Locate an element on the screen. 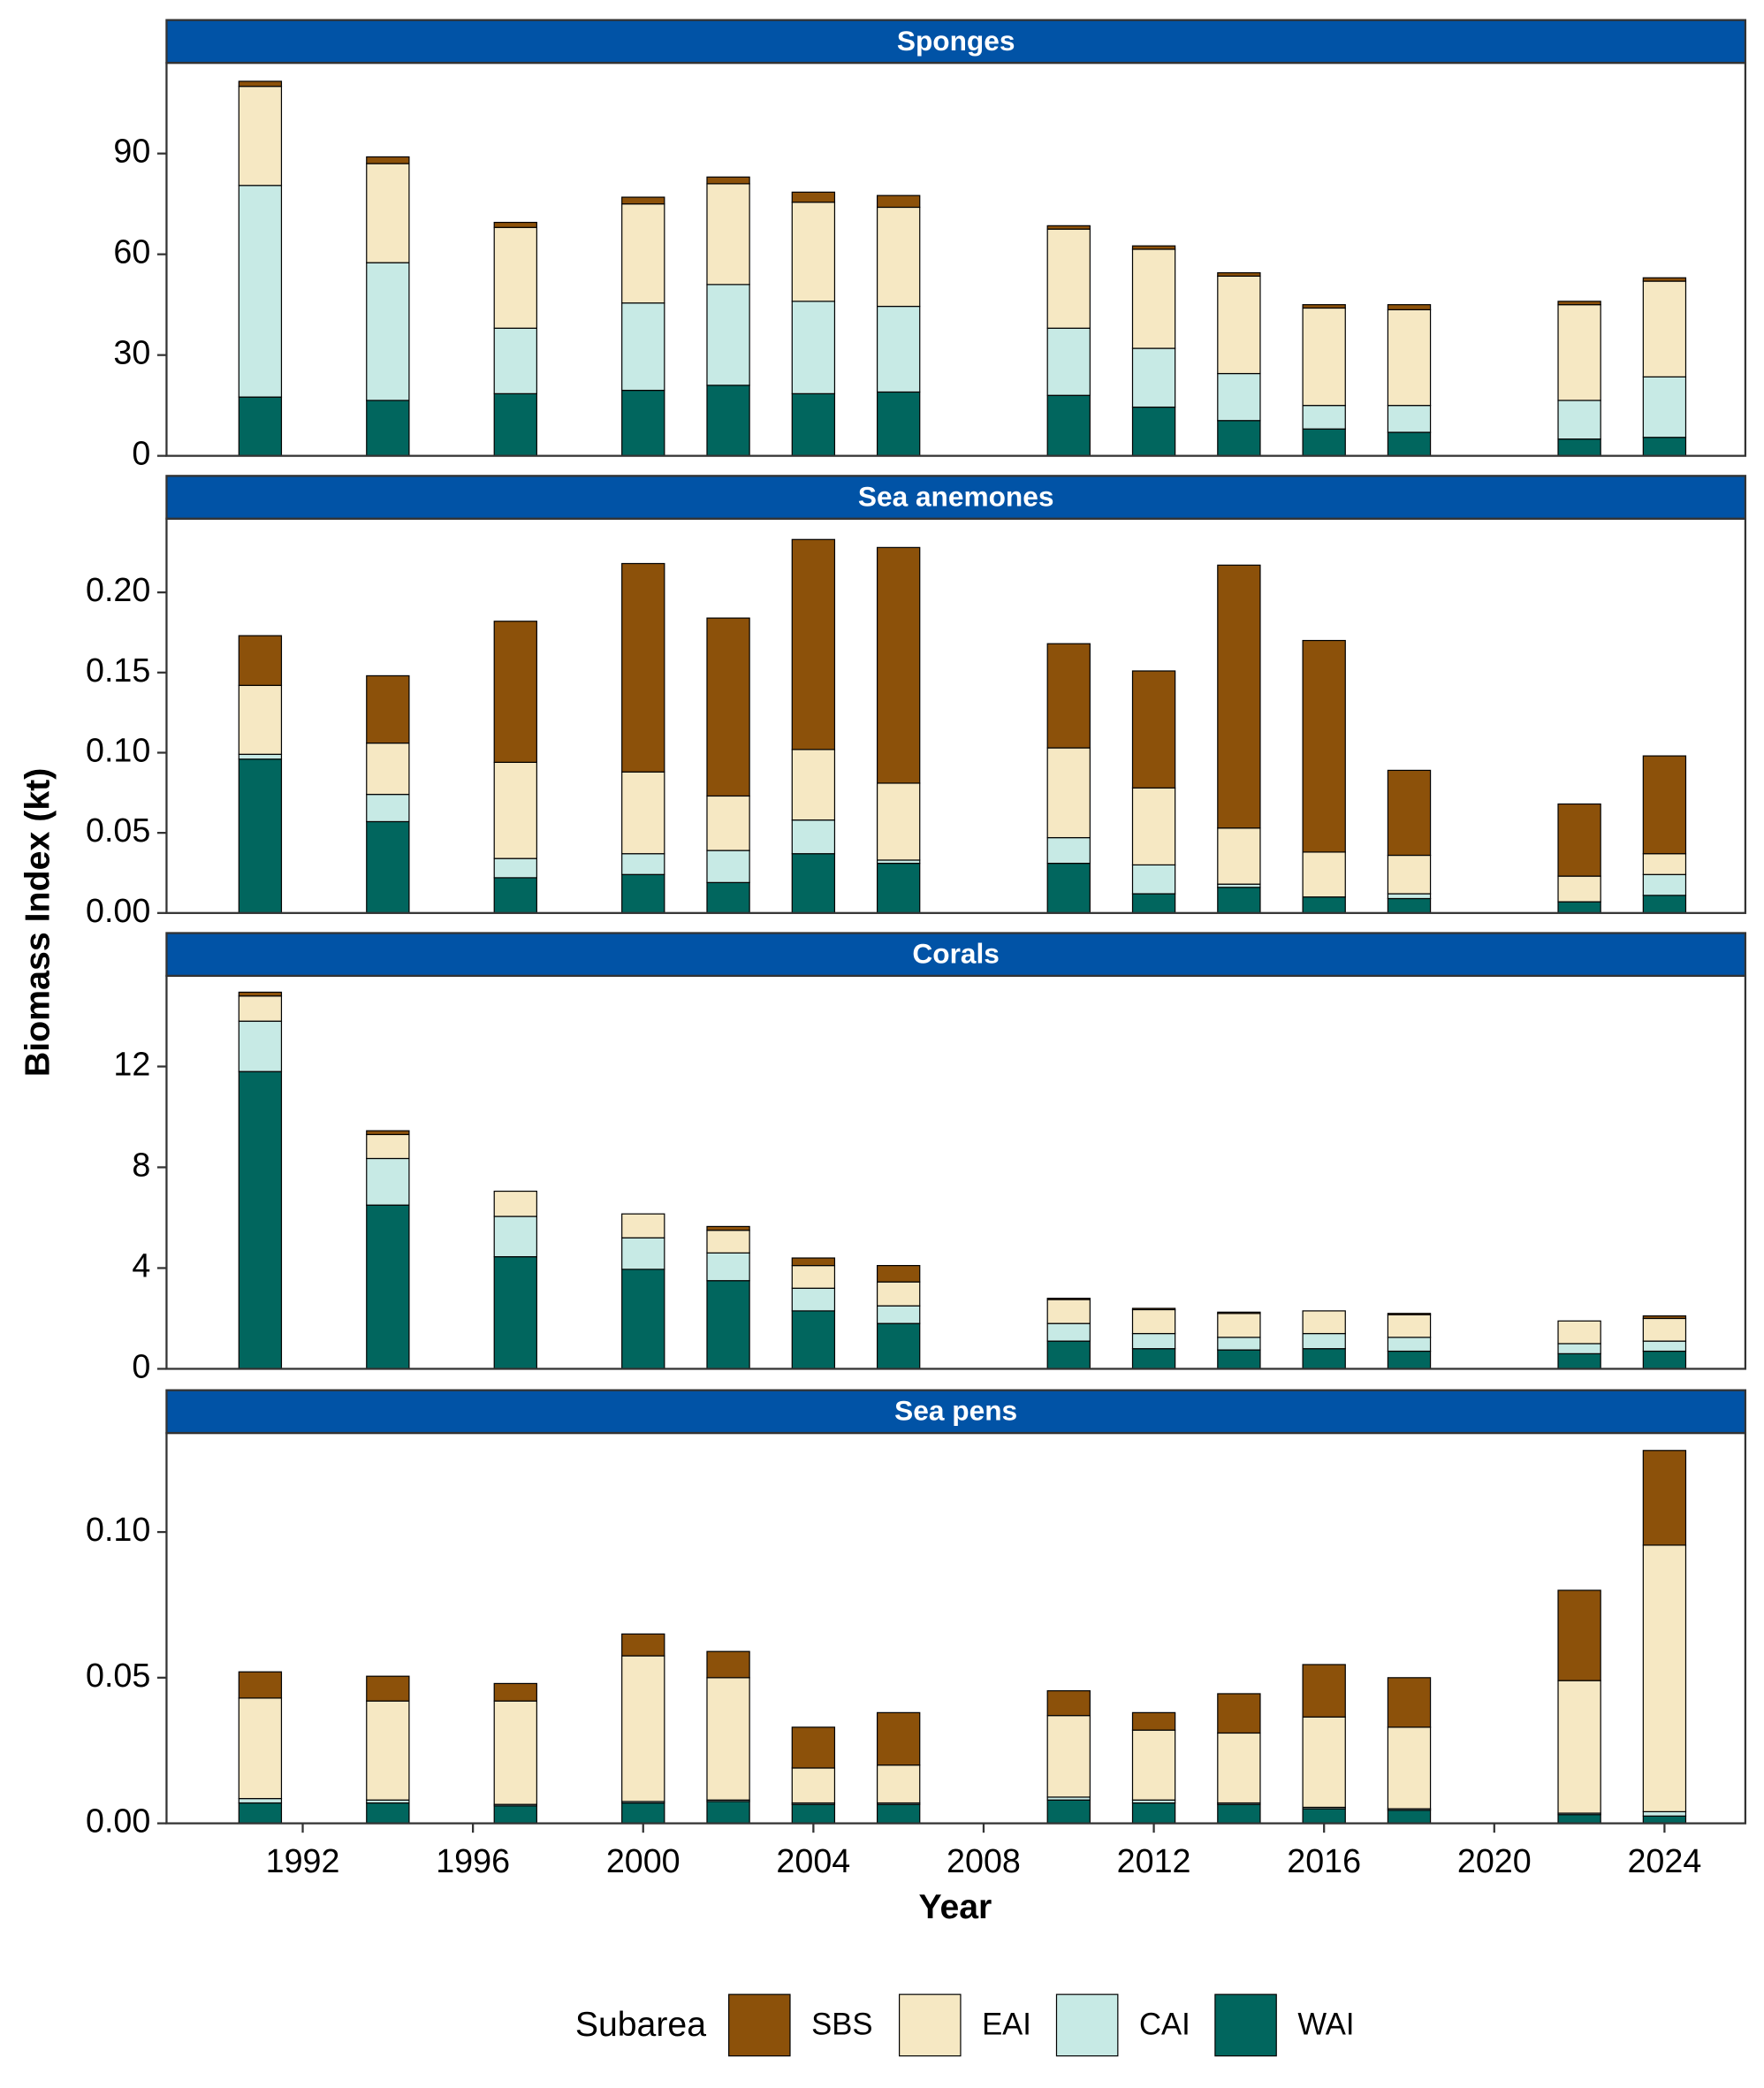  strip-title: Sponges is located at coordinates (956, 41).